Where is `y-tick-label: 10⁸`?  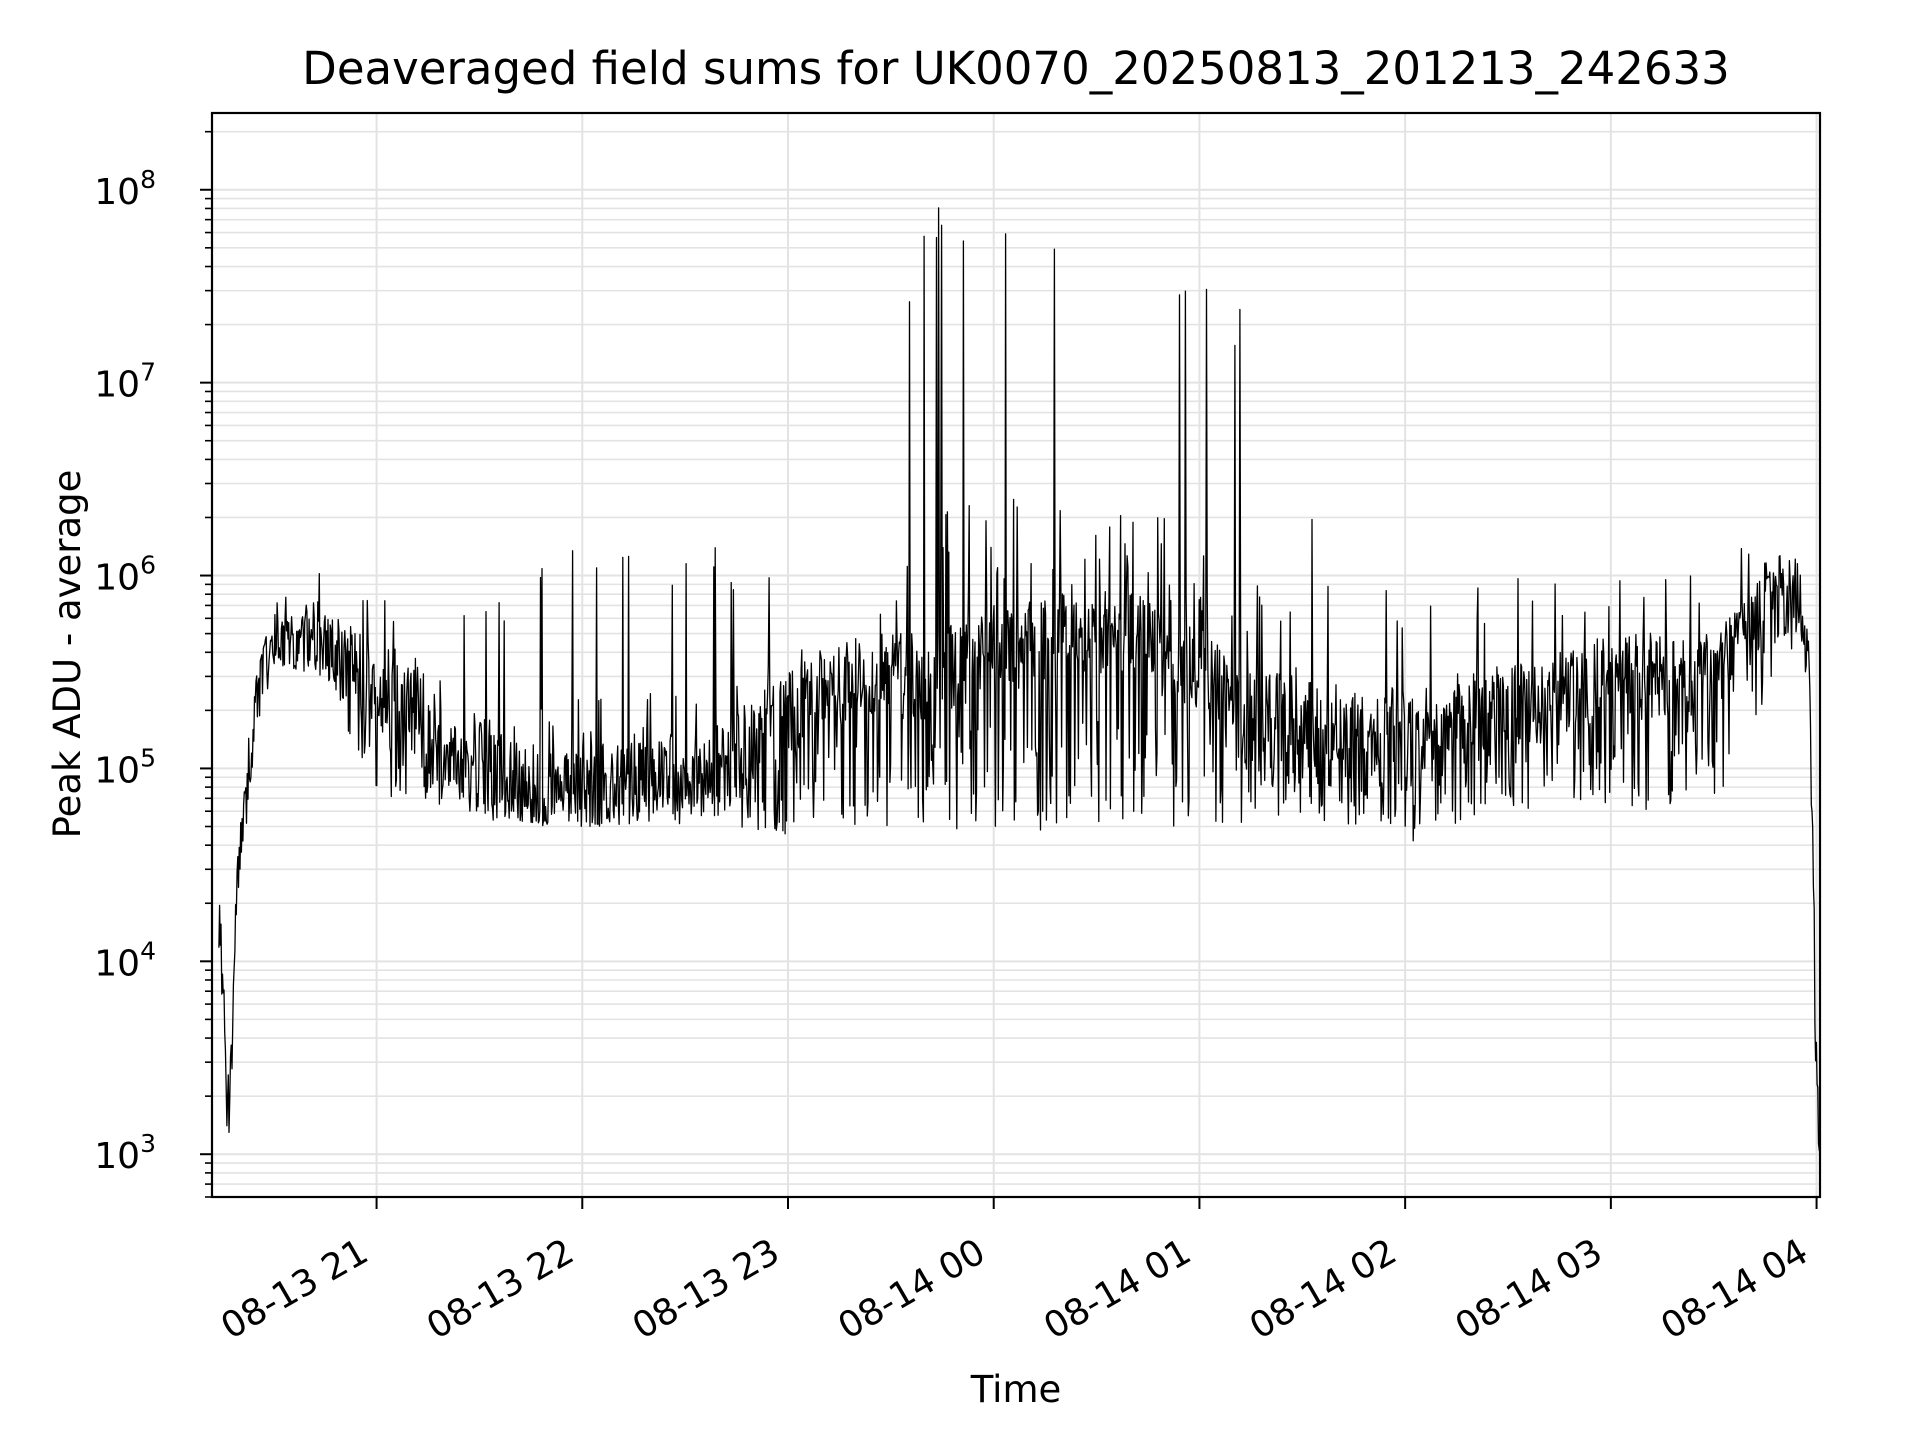
y-tick-label: 10⁸ is located at coordinates (125, 189).